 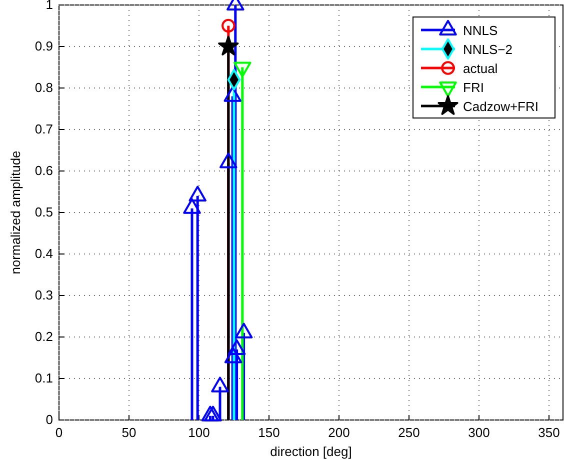 What do you see at coordinates (15, 212) in the screenshot?
I see `y-axis-title: normalized amplitude` at bounding box center [15, 212].